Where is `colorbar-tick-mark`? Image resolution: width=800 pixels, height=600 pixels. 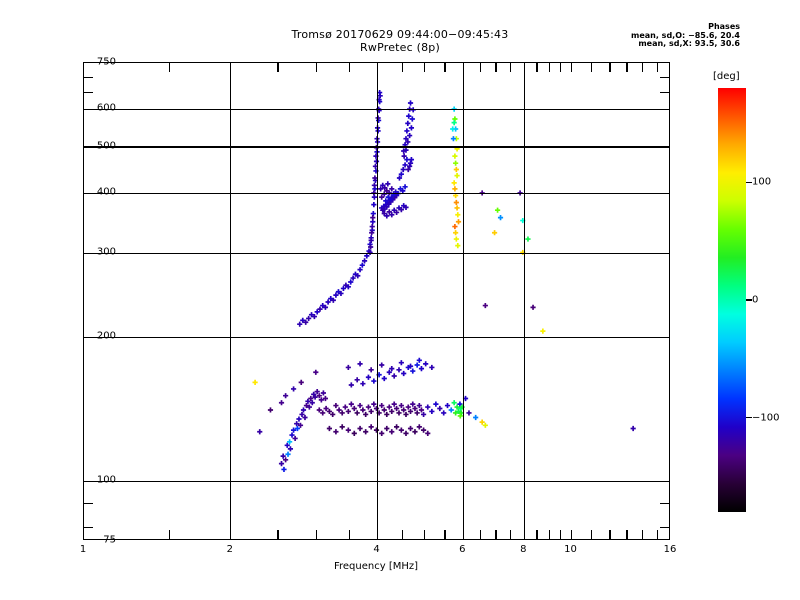
colorbar-tick-mark is located at coordinates (749, 418).